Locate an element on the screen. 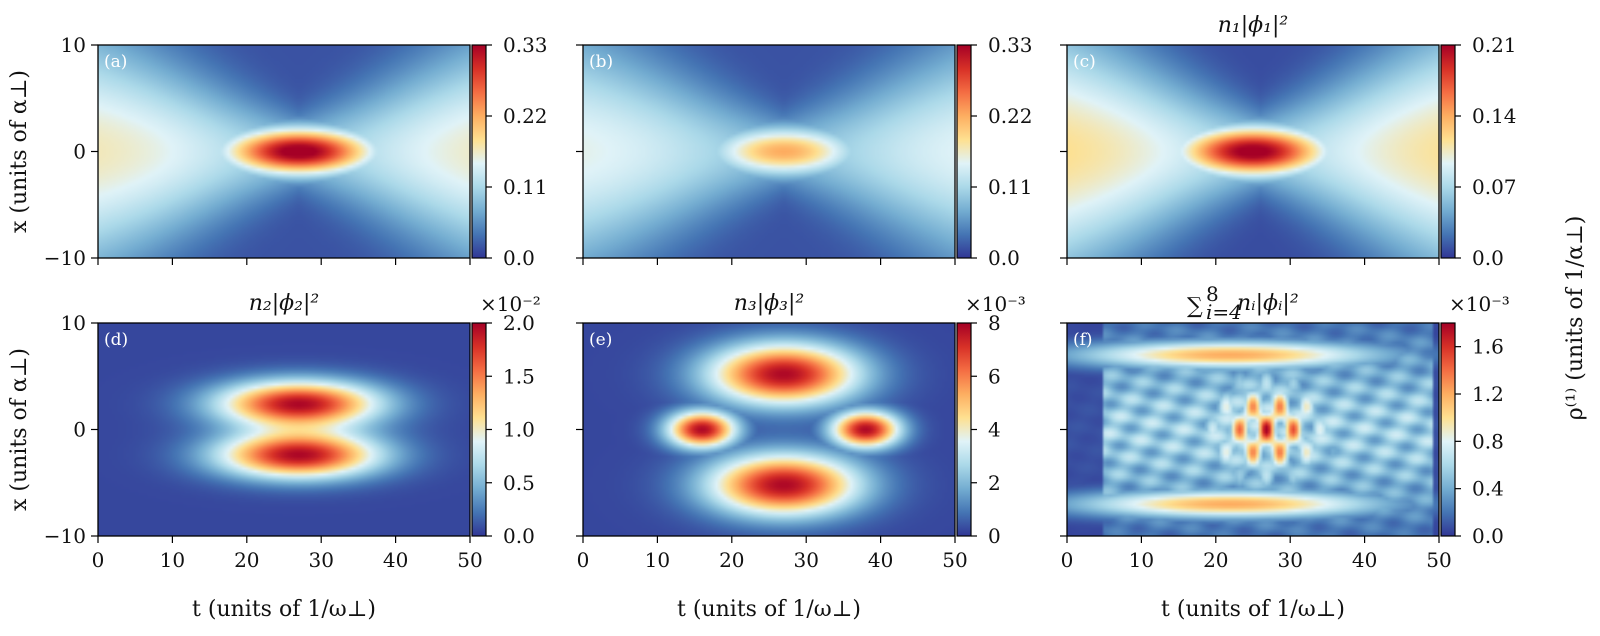 This screenshot has height=636, width=1600. colorbar-tick-label: 1.0 is located at coordinates (519, 430).